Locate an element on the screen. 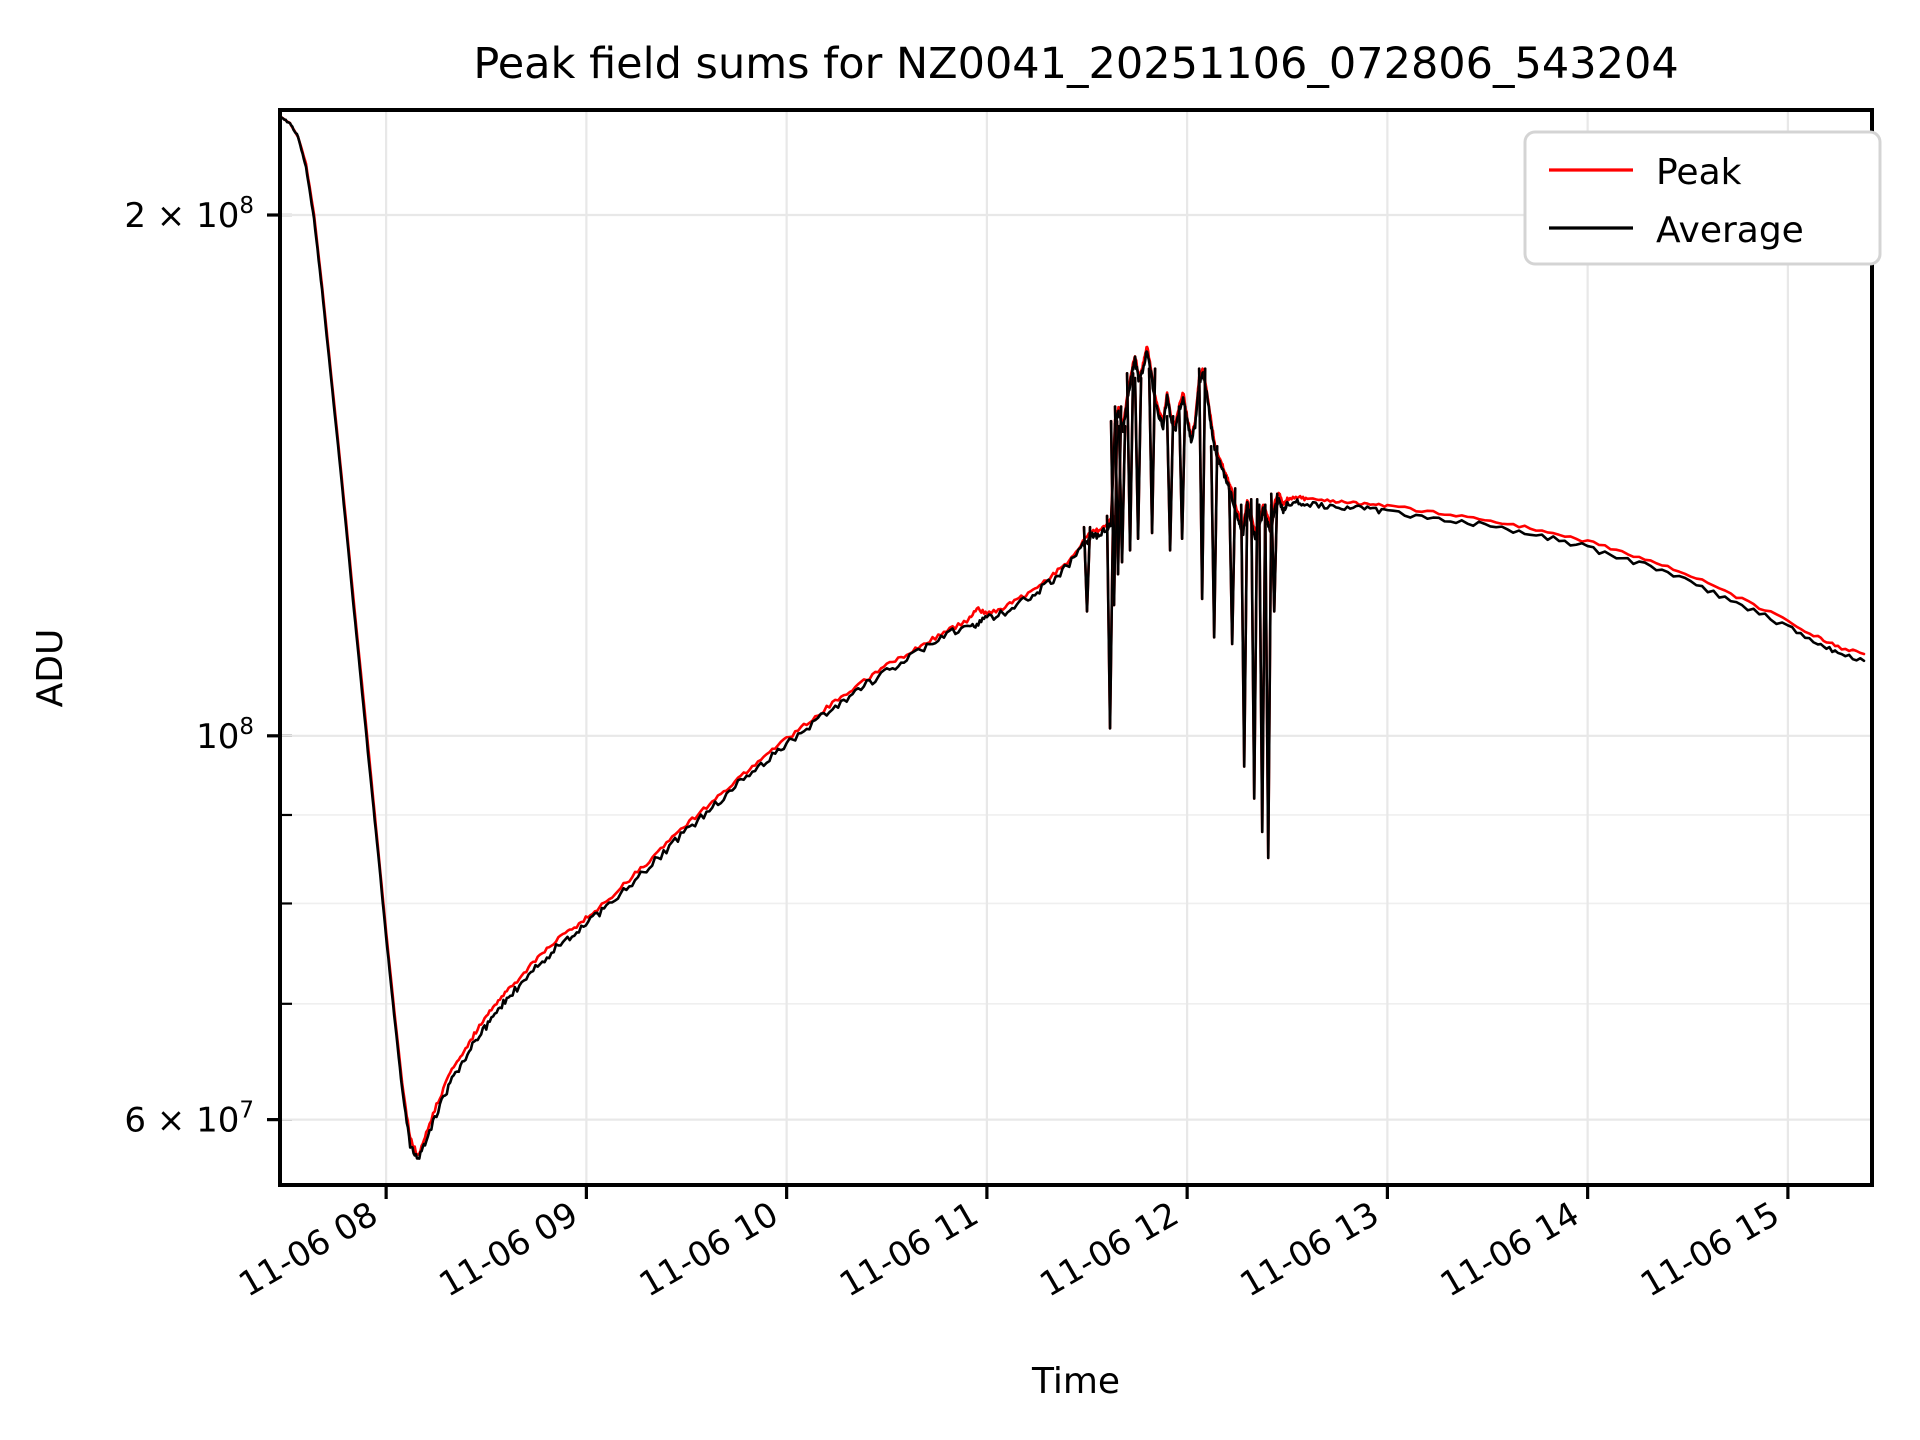 Image resolution: width=1920 pixels, height=1440 pixels. y-tick-label: 6 × 107 is located at coordinates (189, 1119).